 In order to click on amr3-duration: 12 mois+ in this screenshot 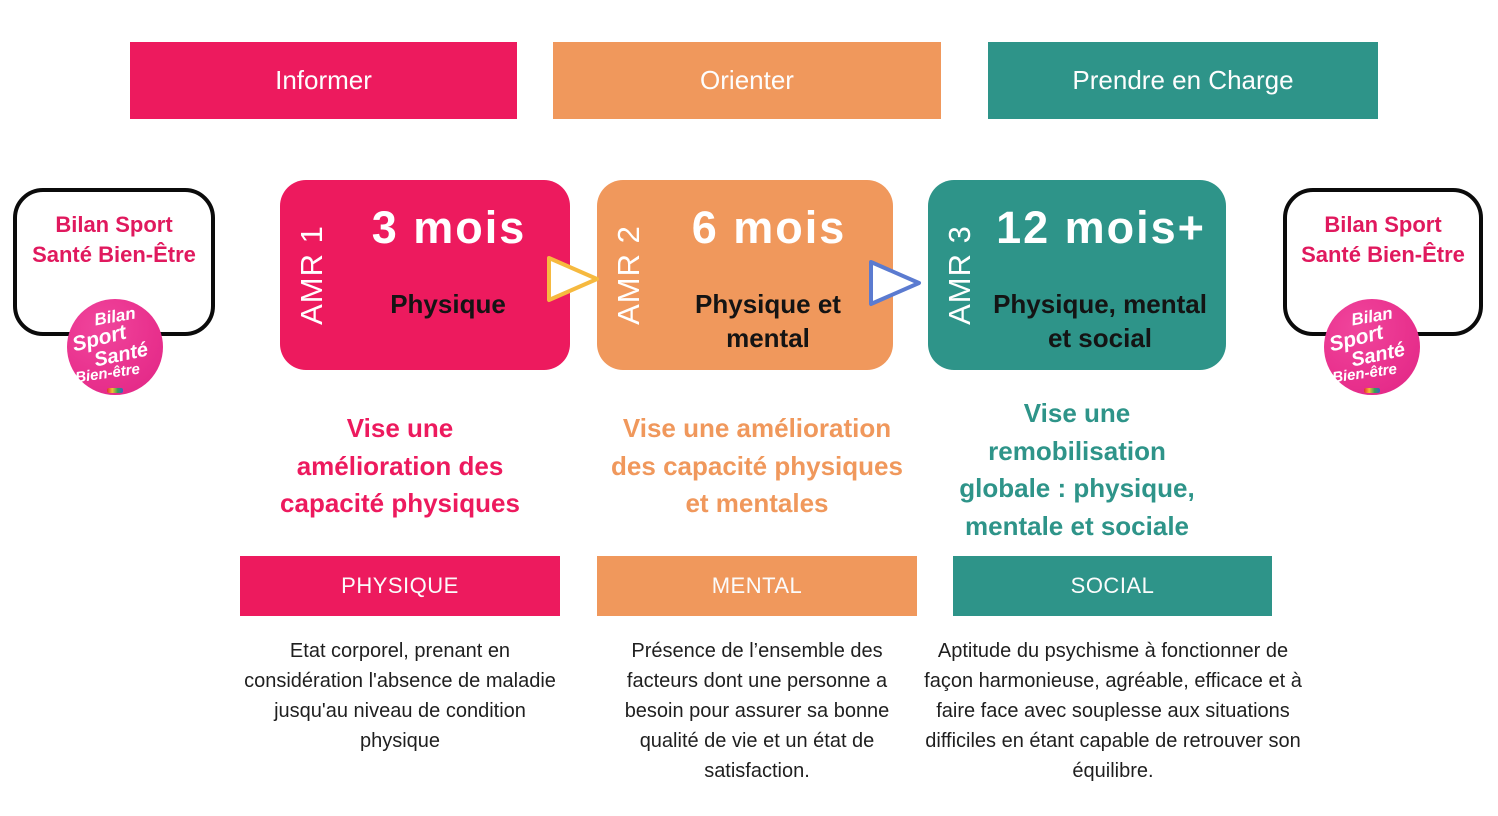, I will do `click(1101, 227)`.